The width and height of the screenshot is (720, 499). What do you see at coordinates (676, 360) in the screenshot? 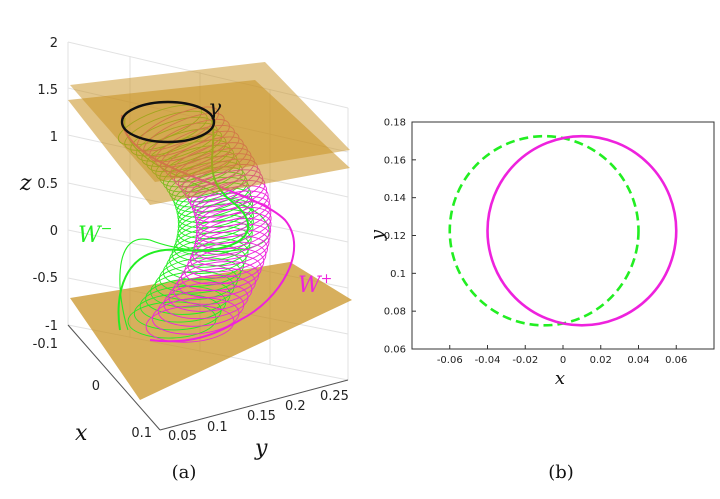
I see `x-tick-label: 0.06` at bounding box center [676, 360].